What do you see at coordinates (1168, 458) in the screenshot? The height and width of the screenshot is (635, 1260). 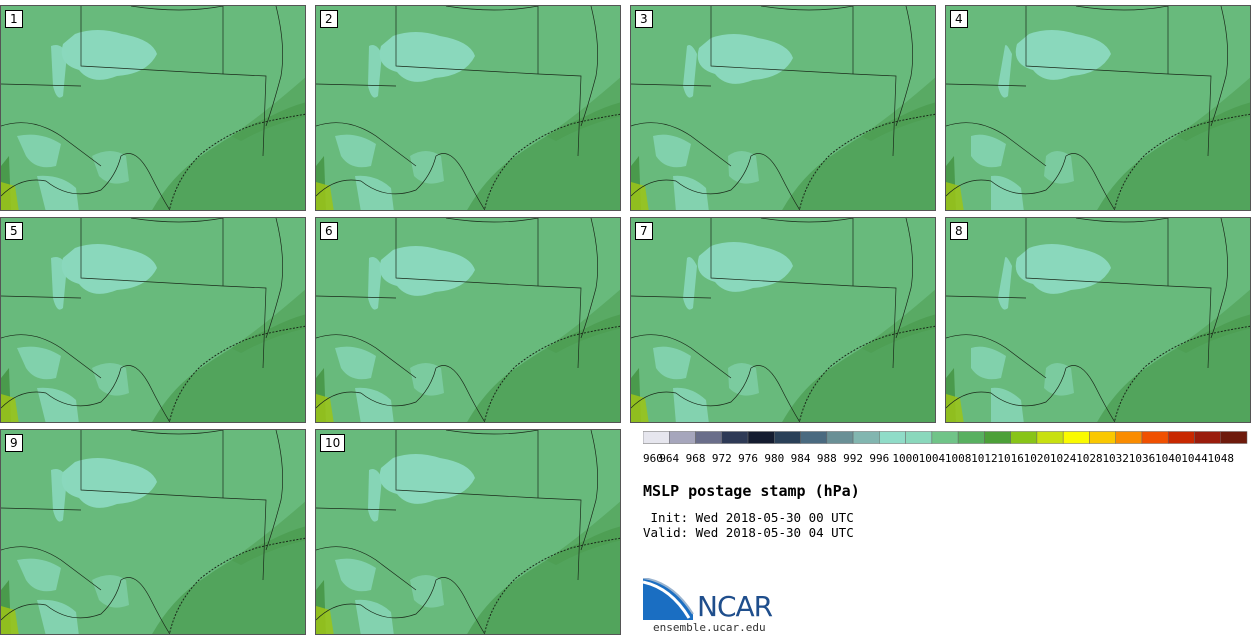 I see `colorbar-tick: 1040` at bounding box center [1168, 458].